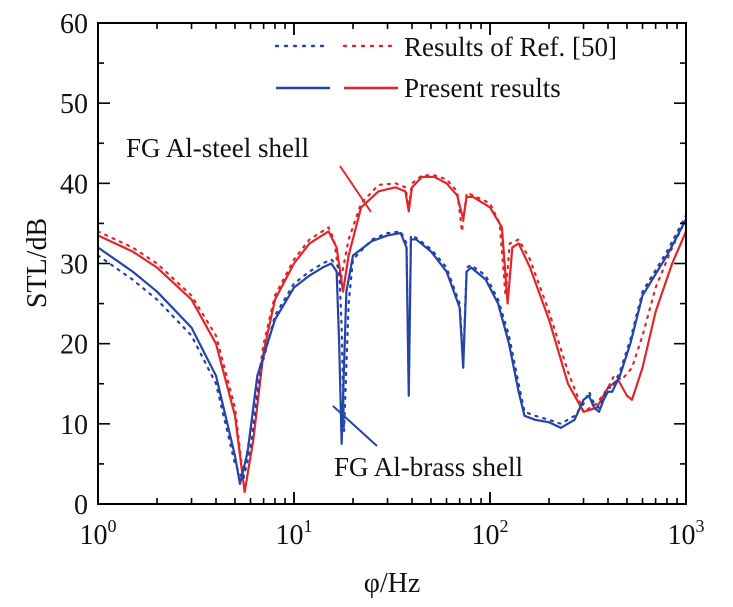 Image resolution: width=733 pixels, height=607 pixels. Describe the element at coordinates (510, 47) in the screenshot. I see `legend-entry-ref: Results of Ref. [50]` at that location.